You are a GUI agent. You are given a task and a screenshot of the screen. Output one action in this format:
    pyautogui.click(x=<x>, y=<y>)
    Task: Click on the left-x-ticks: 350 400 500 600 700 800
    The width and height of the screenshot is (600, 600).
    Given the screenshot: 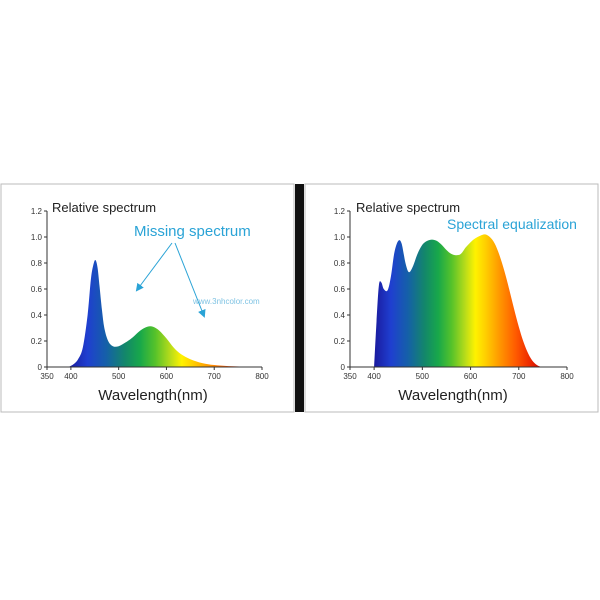 What is the action you would take?
    pyautogui.click(x=154, y=374)
    